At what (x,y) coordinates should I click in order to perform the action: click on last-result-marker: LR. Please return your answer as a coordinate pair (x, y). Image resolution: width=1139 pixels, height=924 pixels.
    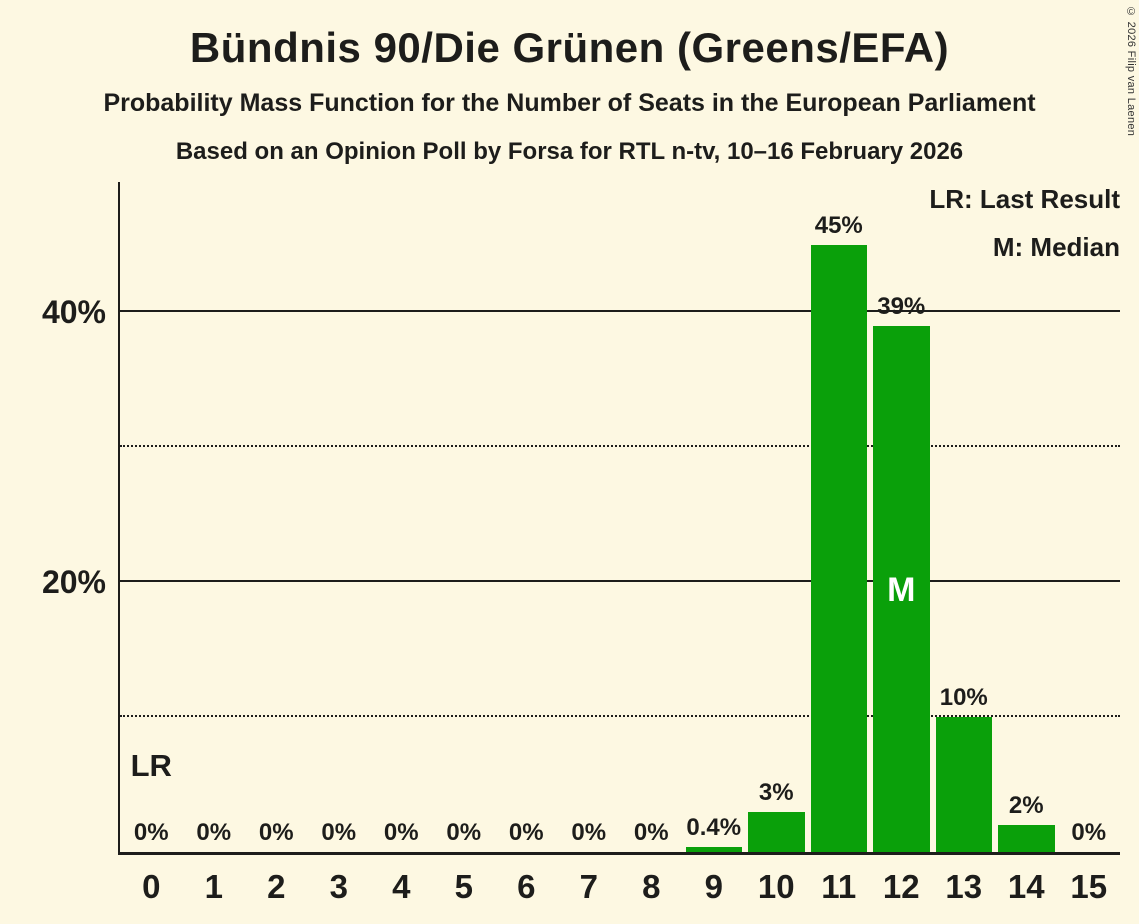
    Looking at the image, I should click on (151, 765).